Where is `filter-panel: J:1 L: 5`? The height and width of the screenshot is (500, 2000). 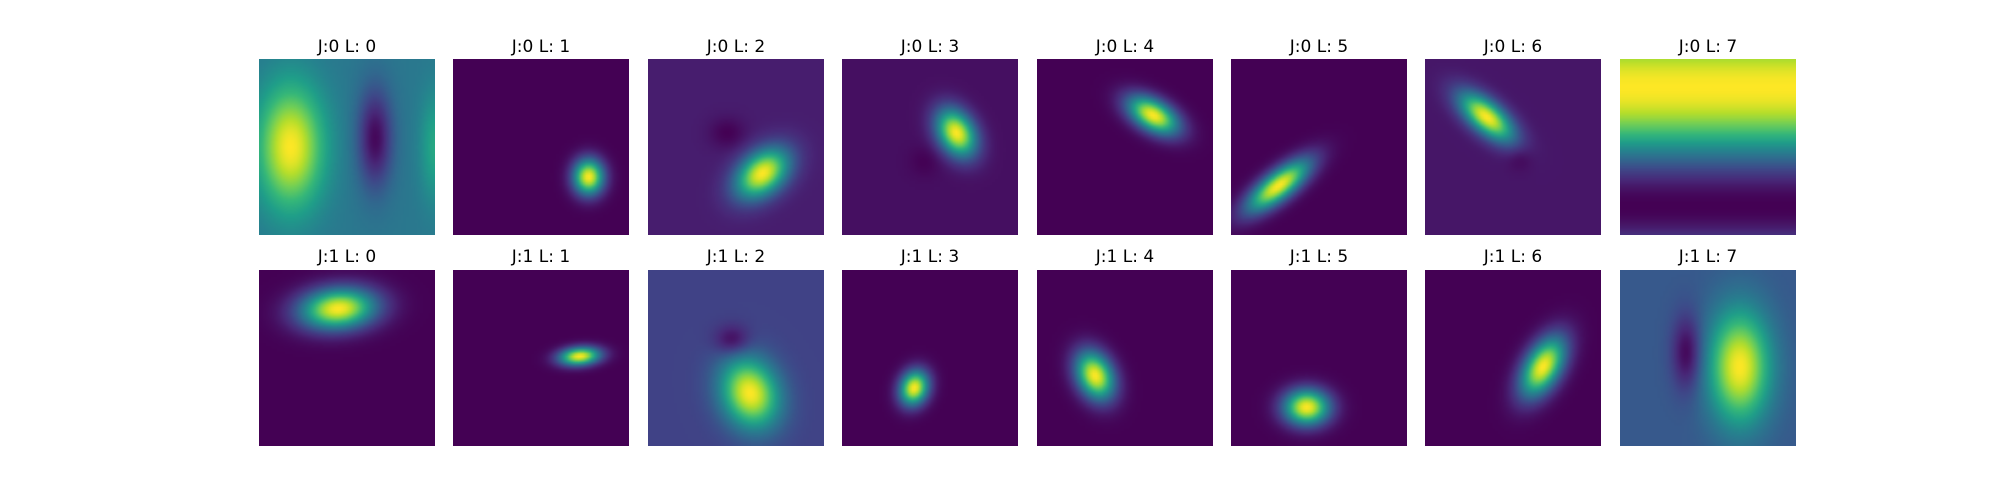
filter-panel: J:1 L: 5 is located at coordinates (1319, 346).